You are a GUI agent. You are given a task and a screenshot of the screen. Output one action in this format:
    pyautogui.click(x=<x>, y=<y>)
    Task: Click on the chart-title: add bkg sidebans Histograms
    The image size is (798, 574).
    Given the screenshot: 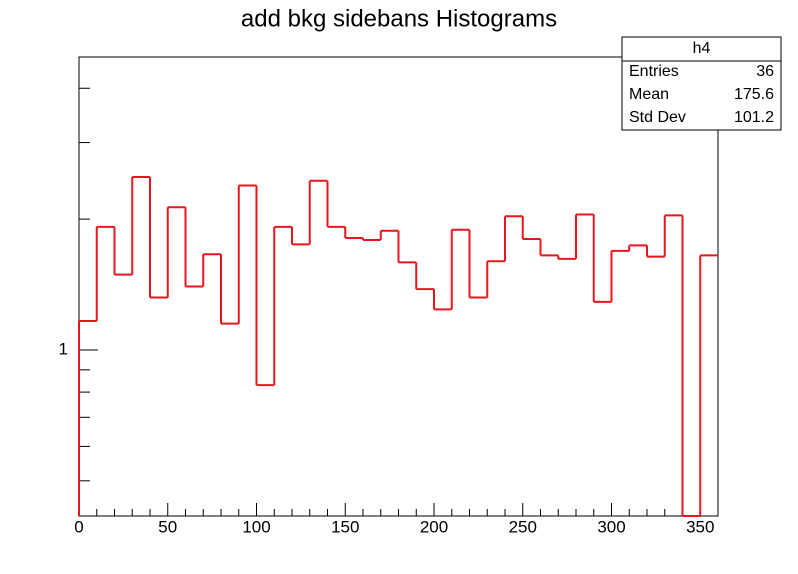 What is the action you would take?
    pyautogui.click(x=399, y=18)
    